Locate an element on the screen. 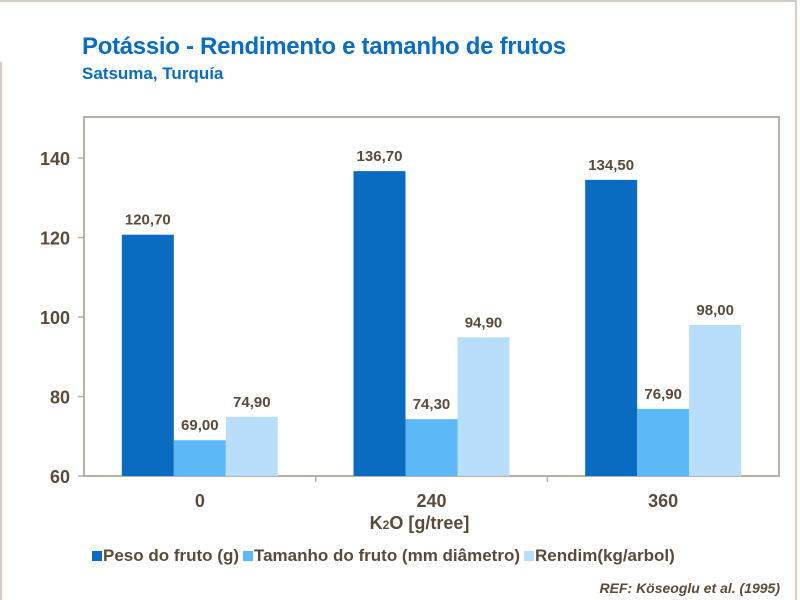 The image size is (800, 600). legend-label: Rendim(kg/arbol) is located at coordinates (605, 555).